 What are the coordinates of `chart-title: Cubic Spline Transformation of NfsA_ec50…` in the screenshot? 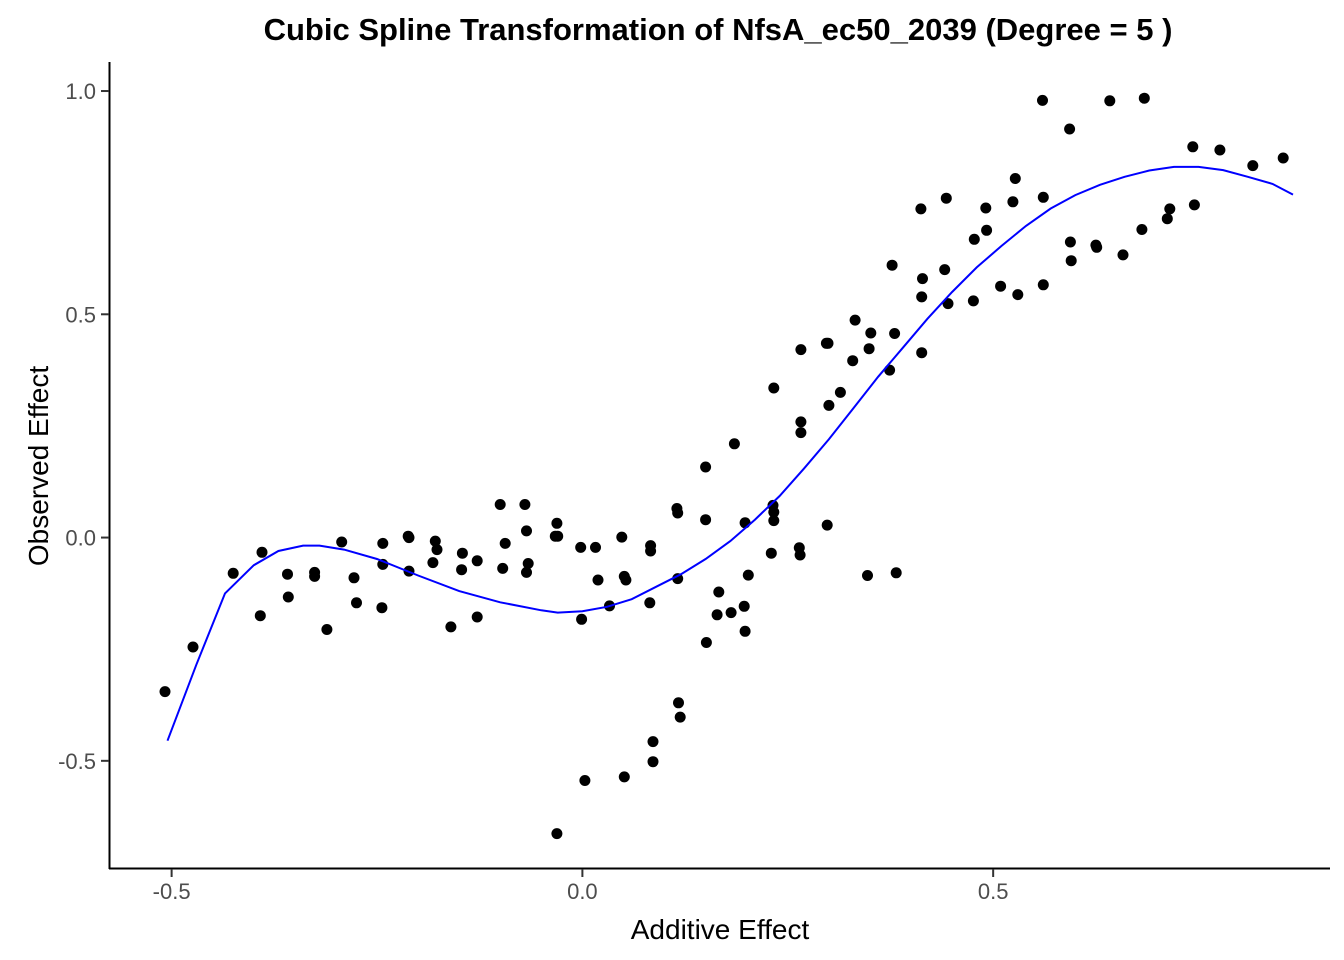 It's located at (718, 29).